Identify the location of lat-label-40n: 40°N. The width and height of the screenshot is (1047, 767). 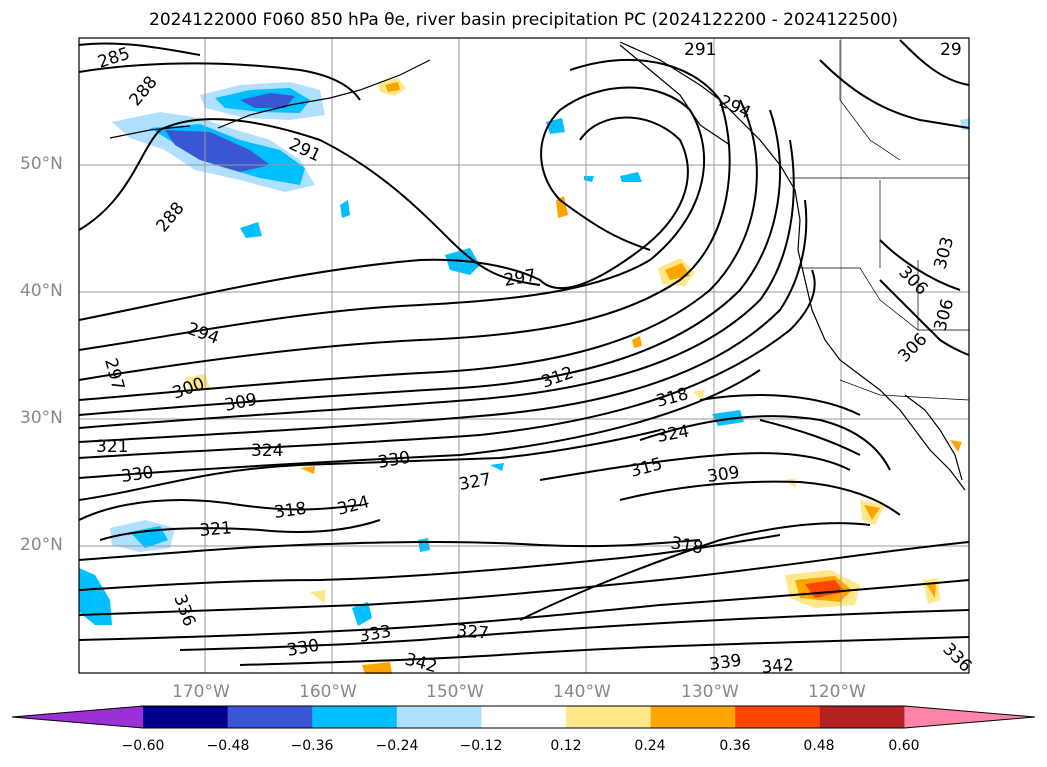
(41, 291).